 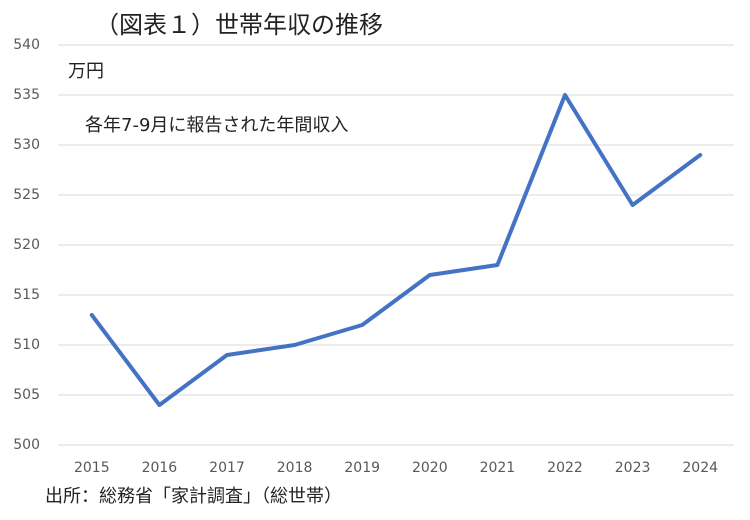 What do you see at coordinates (430, 468) in the screenshot?
I see `x-tick-label: 2020` at bounding box center [430, 468].